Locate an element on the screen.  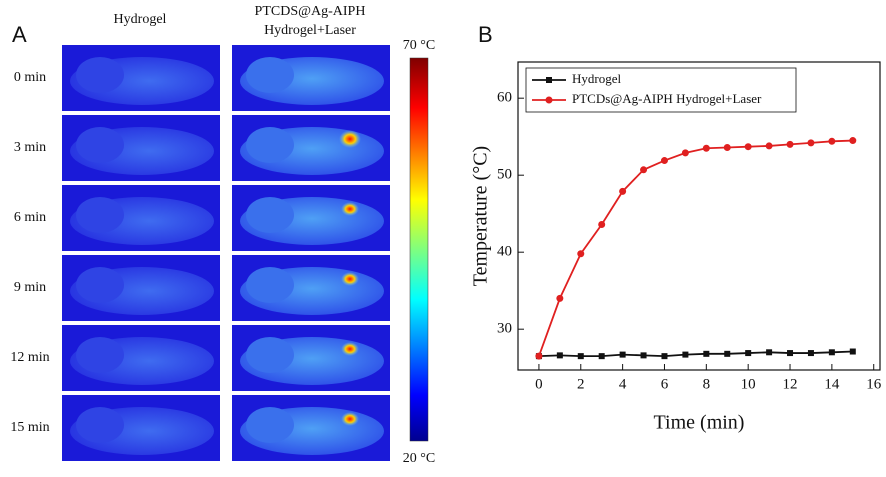
y-tick-label: 50 is located at coordinates (504, 175).